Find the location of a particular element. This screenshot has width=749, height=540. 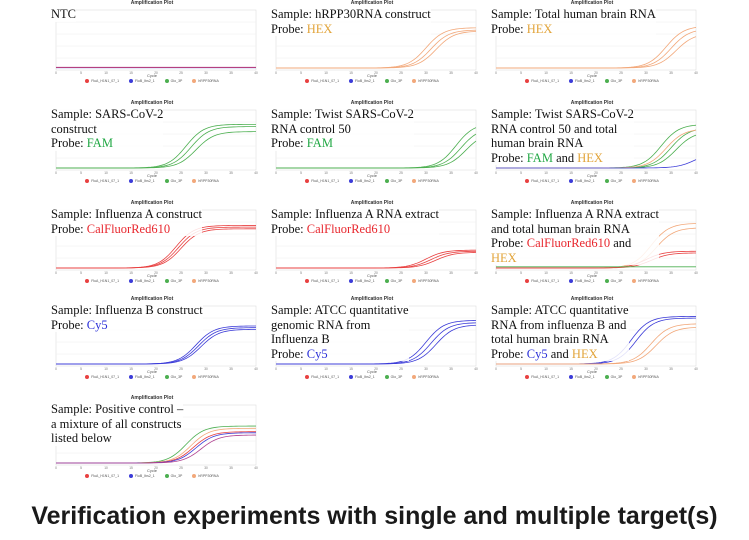

caption-text: RNA control 50 is located at coordinates (311, 128).